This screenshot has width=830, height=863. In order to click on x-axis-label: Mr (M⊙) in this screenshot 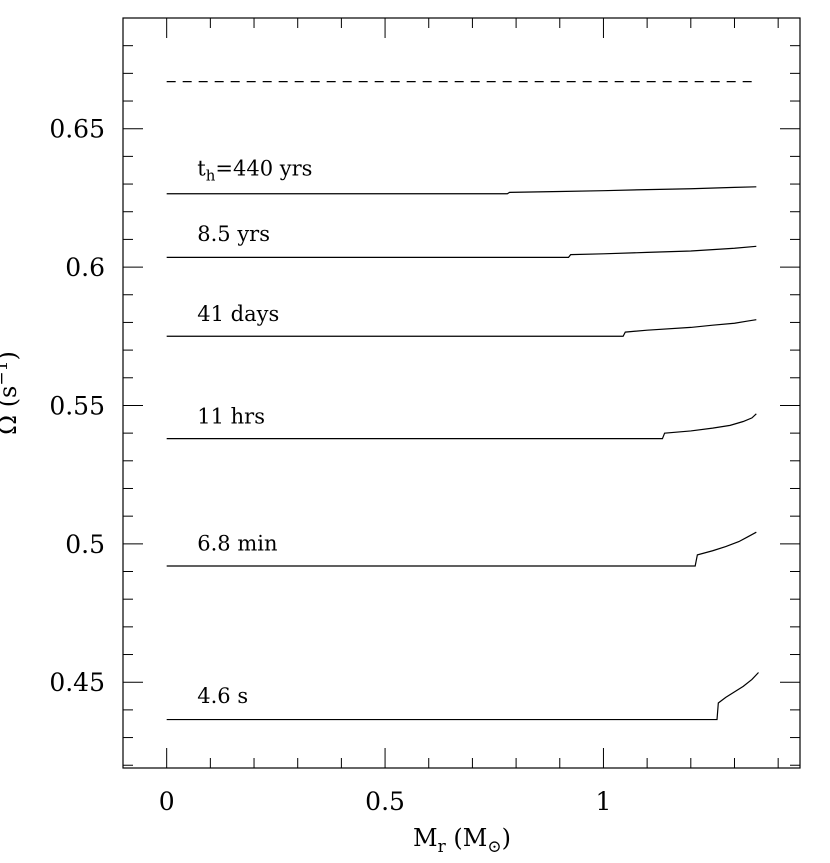, I will do `click(462, 840)`.